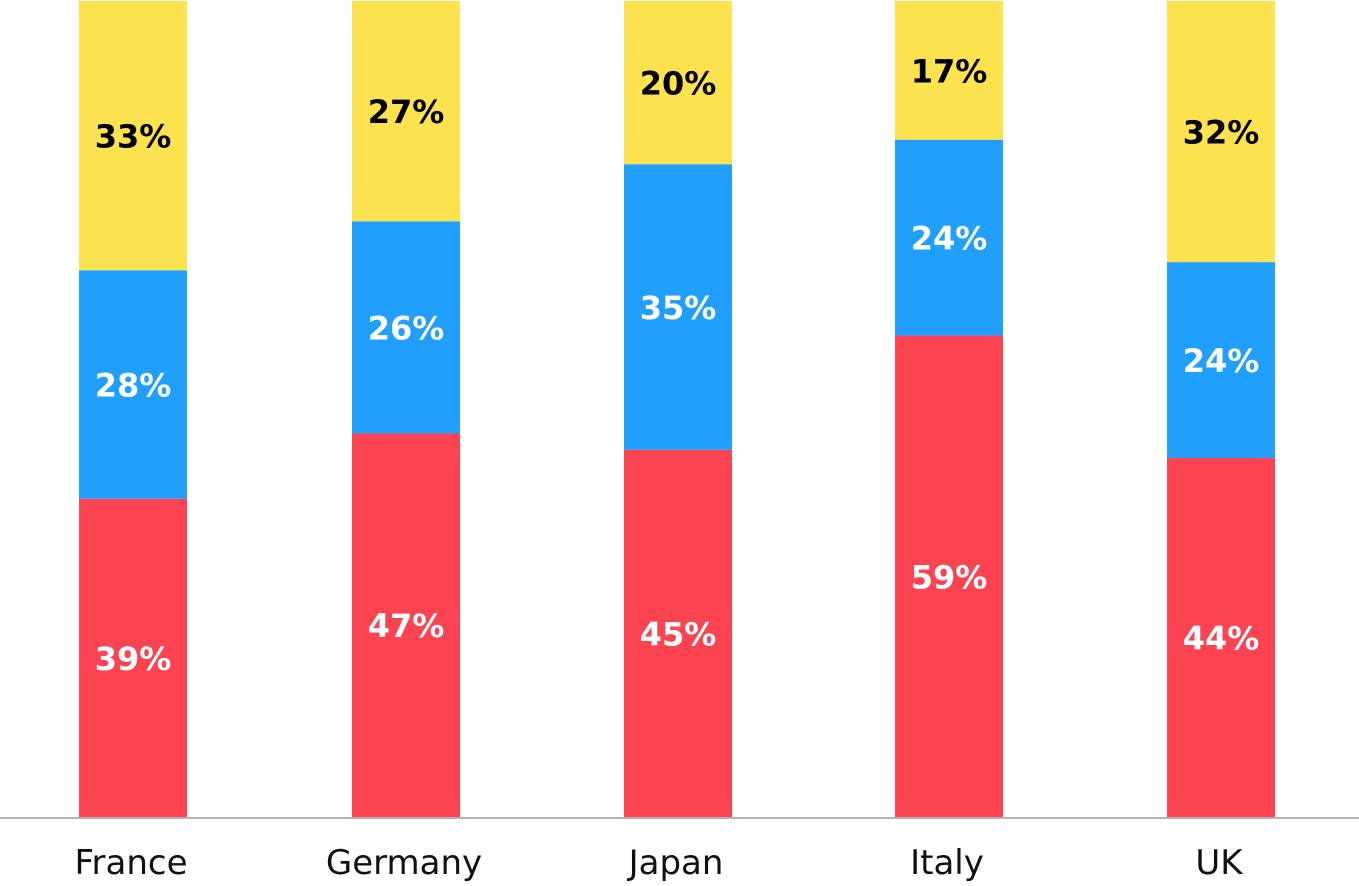  What do you see at coordinates (947, 863) in the screenshot?
I see `category-label-italy: Italy` at bounding box center [947, 863].